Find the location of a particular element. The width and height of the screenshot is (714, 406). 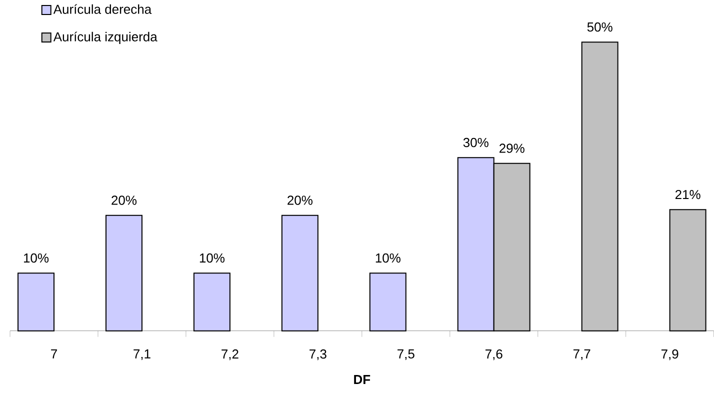

x-tick-label: 7,6 is located at coordinates (494, 354).